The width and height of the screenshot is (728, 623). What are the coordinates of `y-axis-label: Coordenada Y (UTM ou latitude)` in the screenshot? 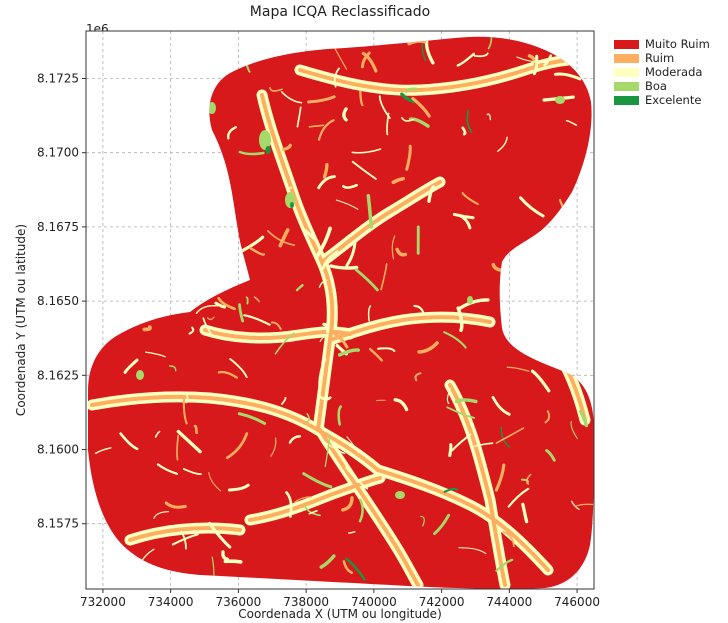 It's located at (21, 320).